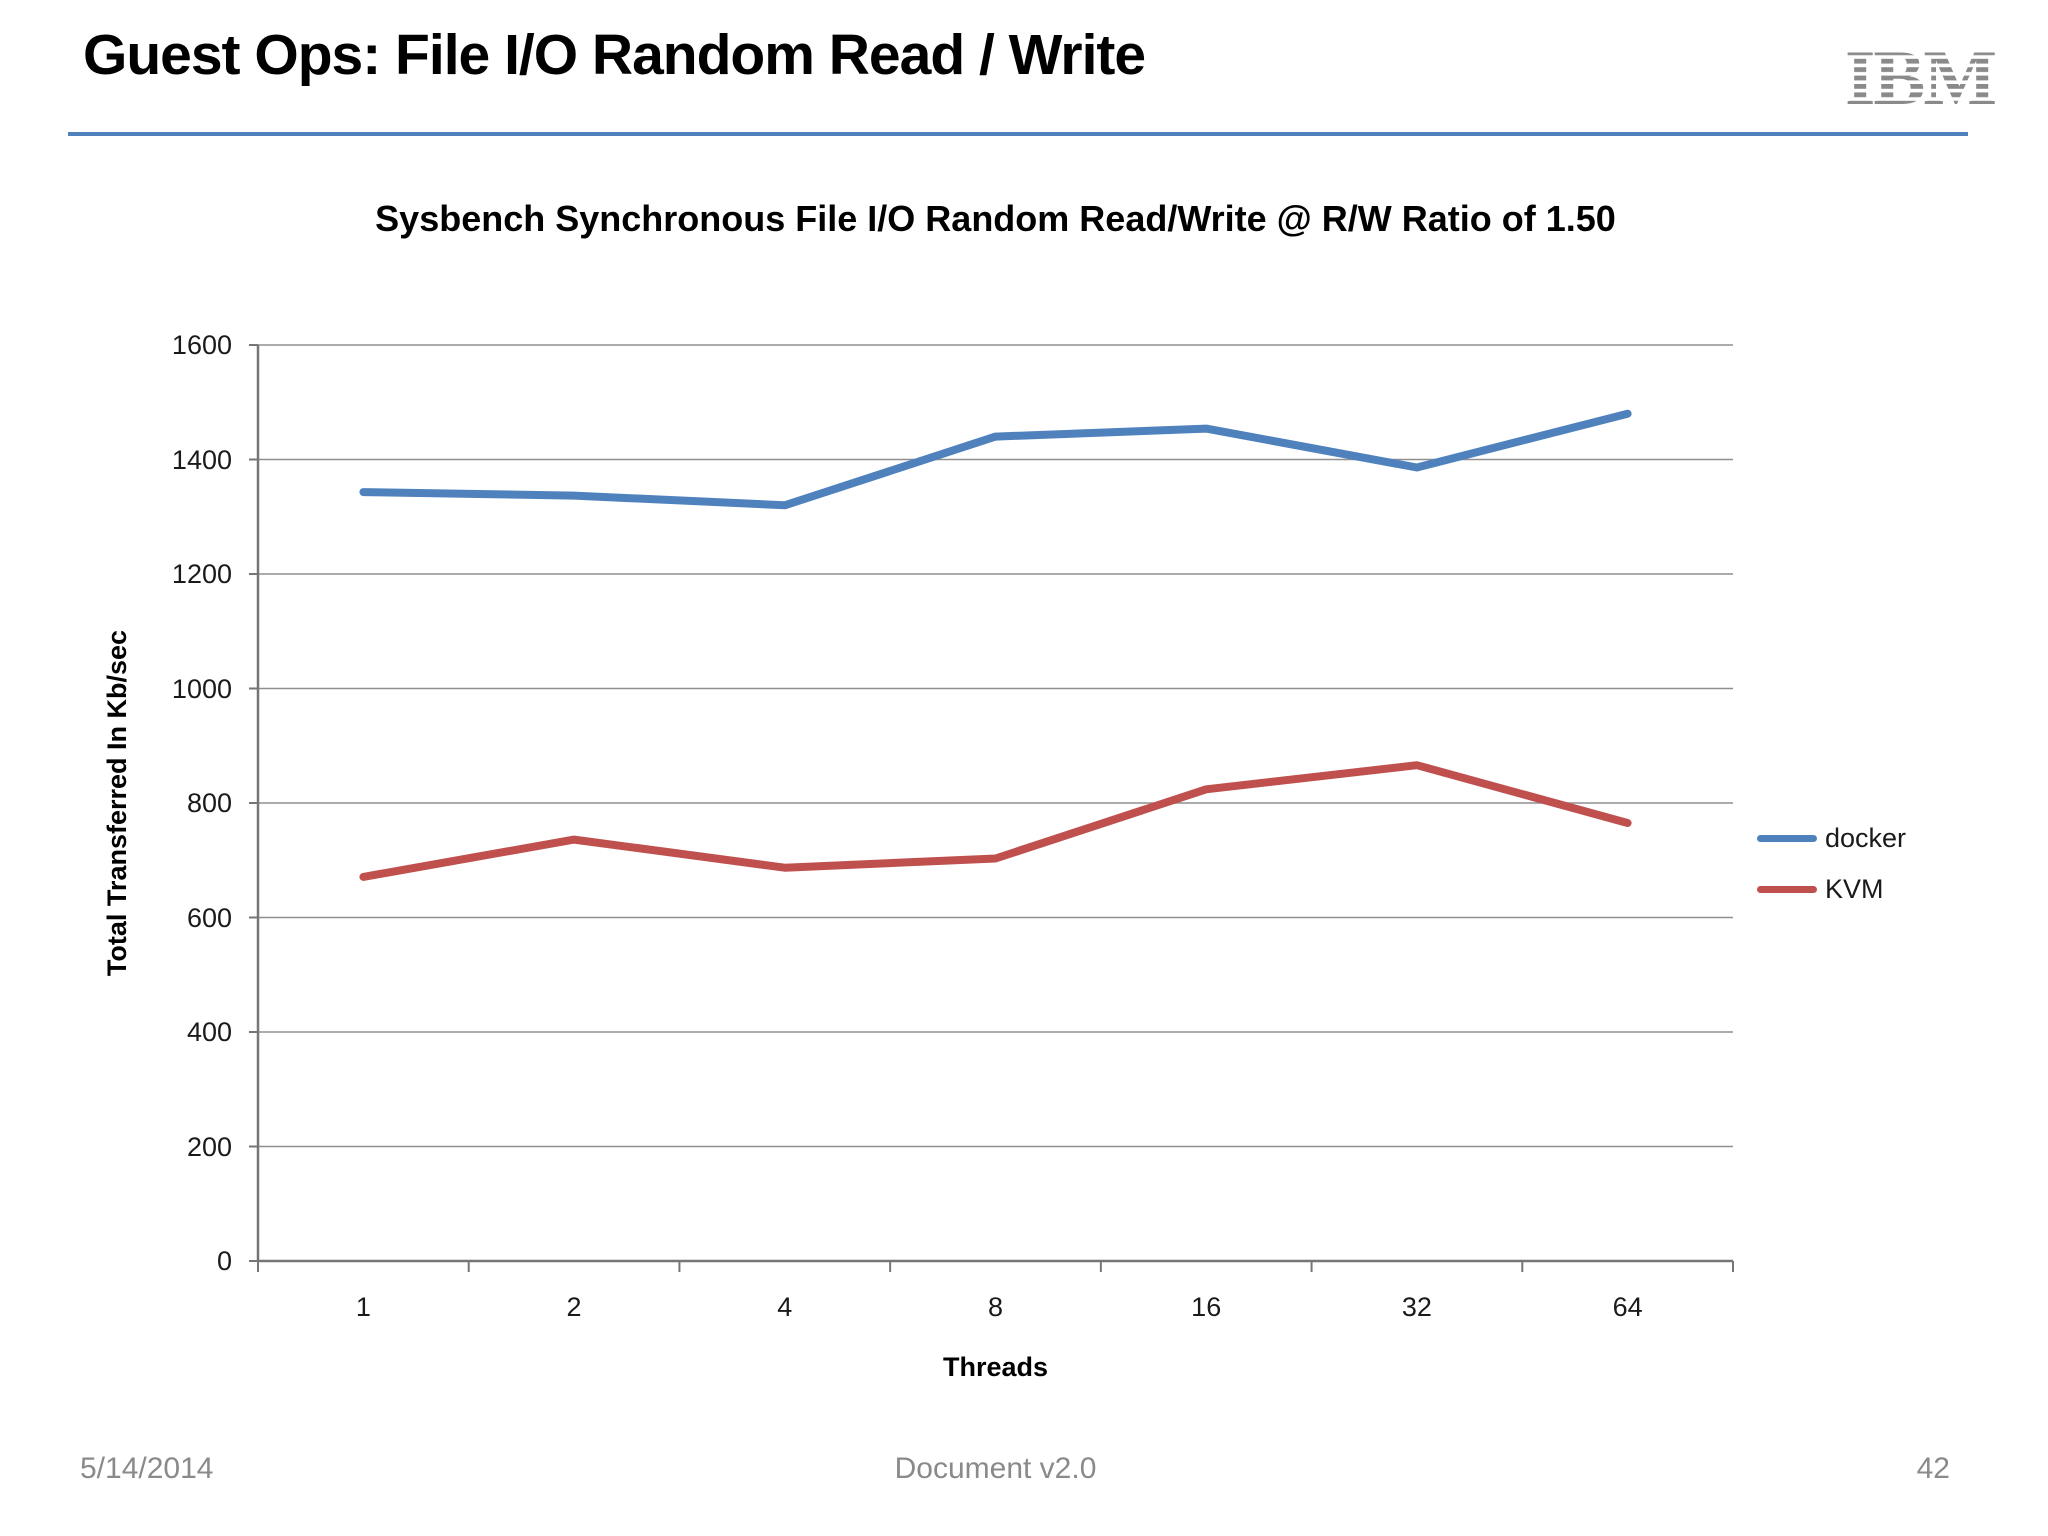 The height and width of the screenshot is (1536, 2048). What do you see at coordinates (574, 1307) in the screenshot?
I see `x-tick-label: 2` at bounding box center [574, 1307].